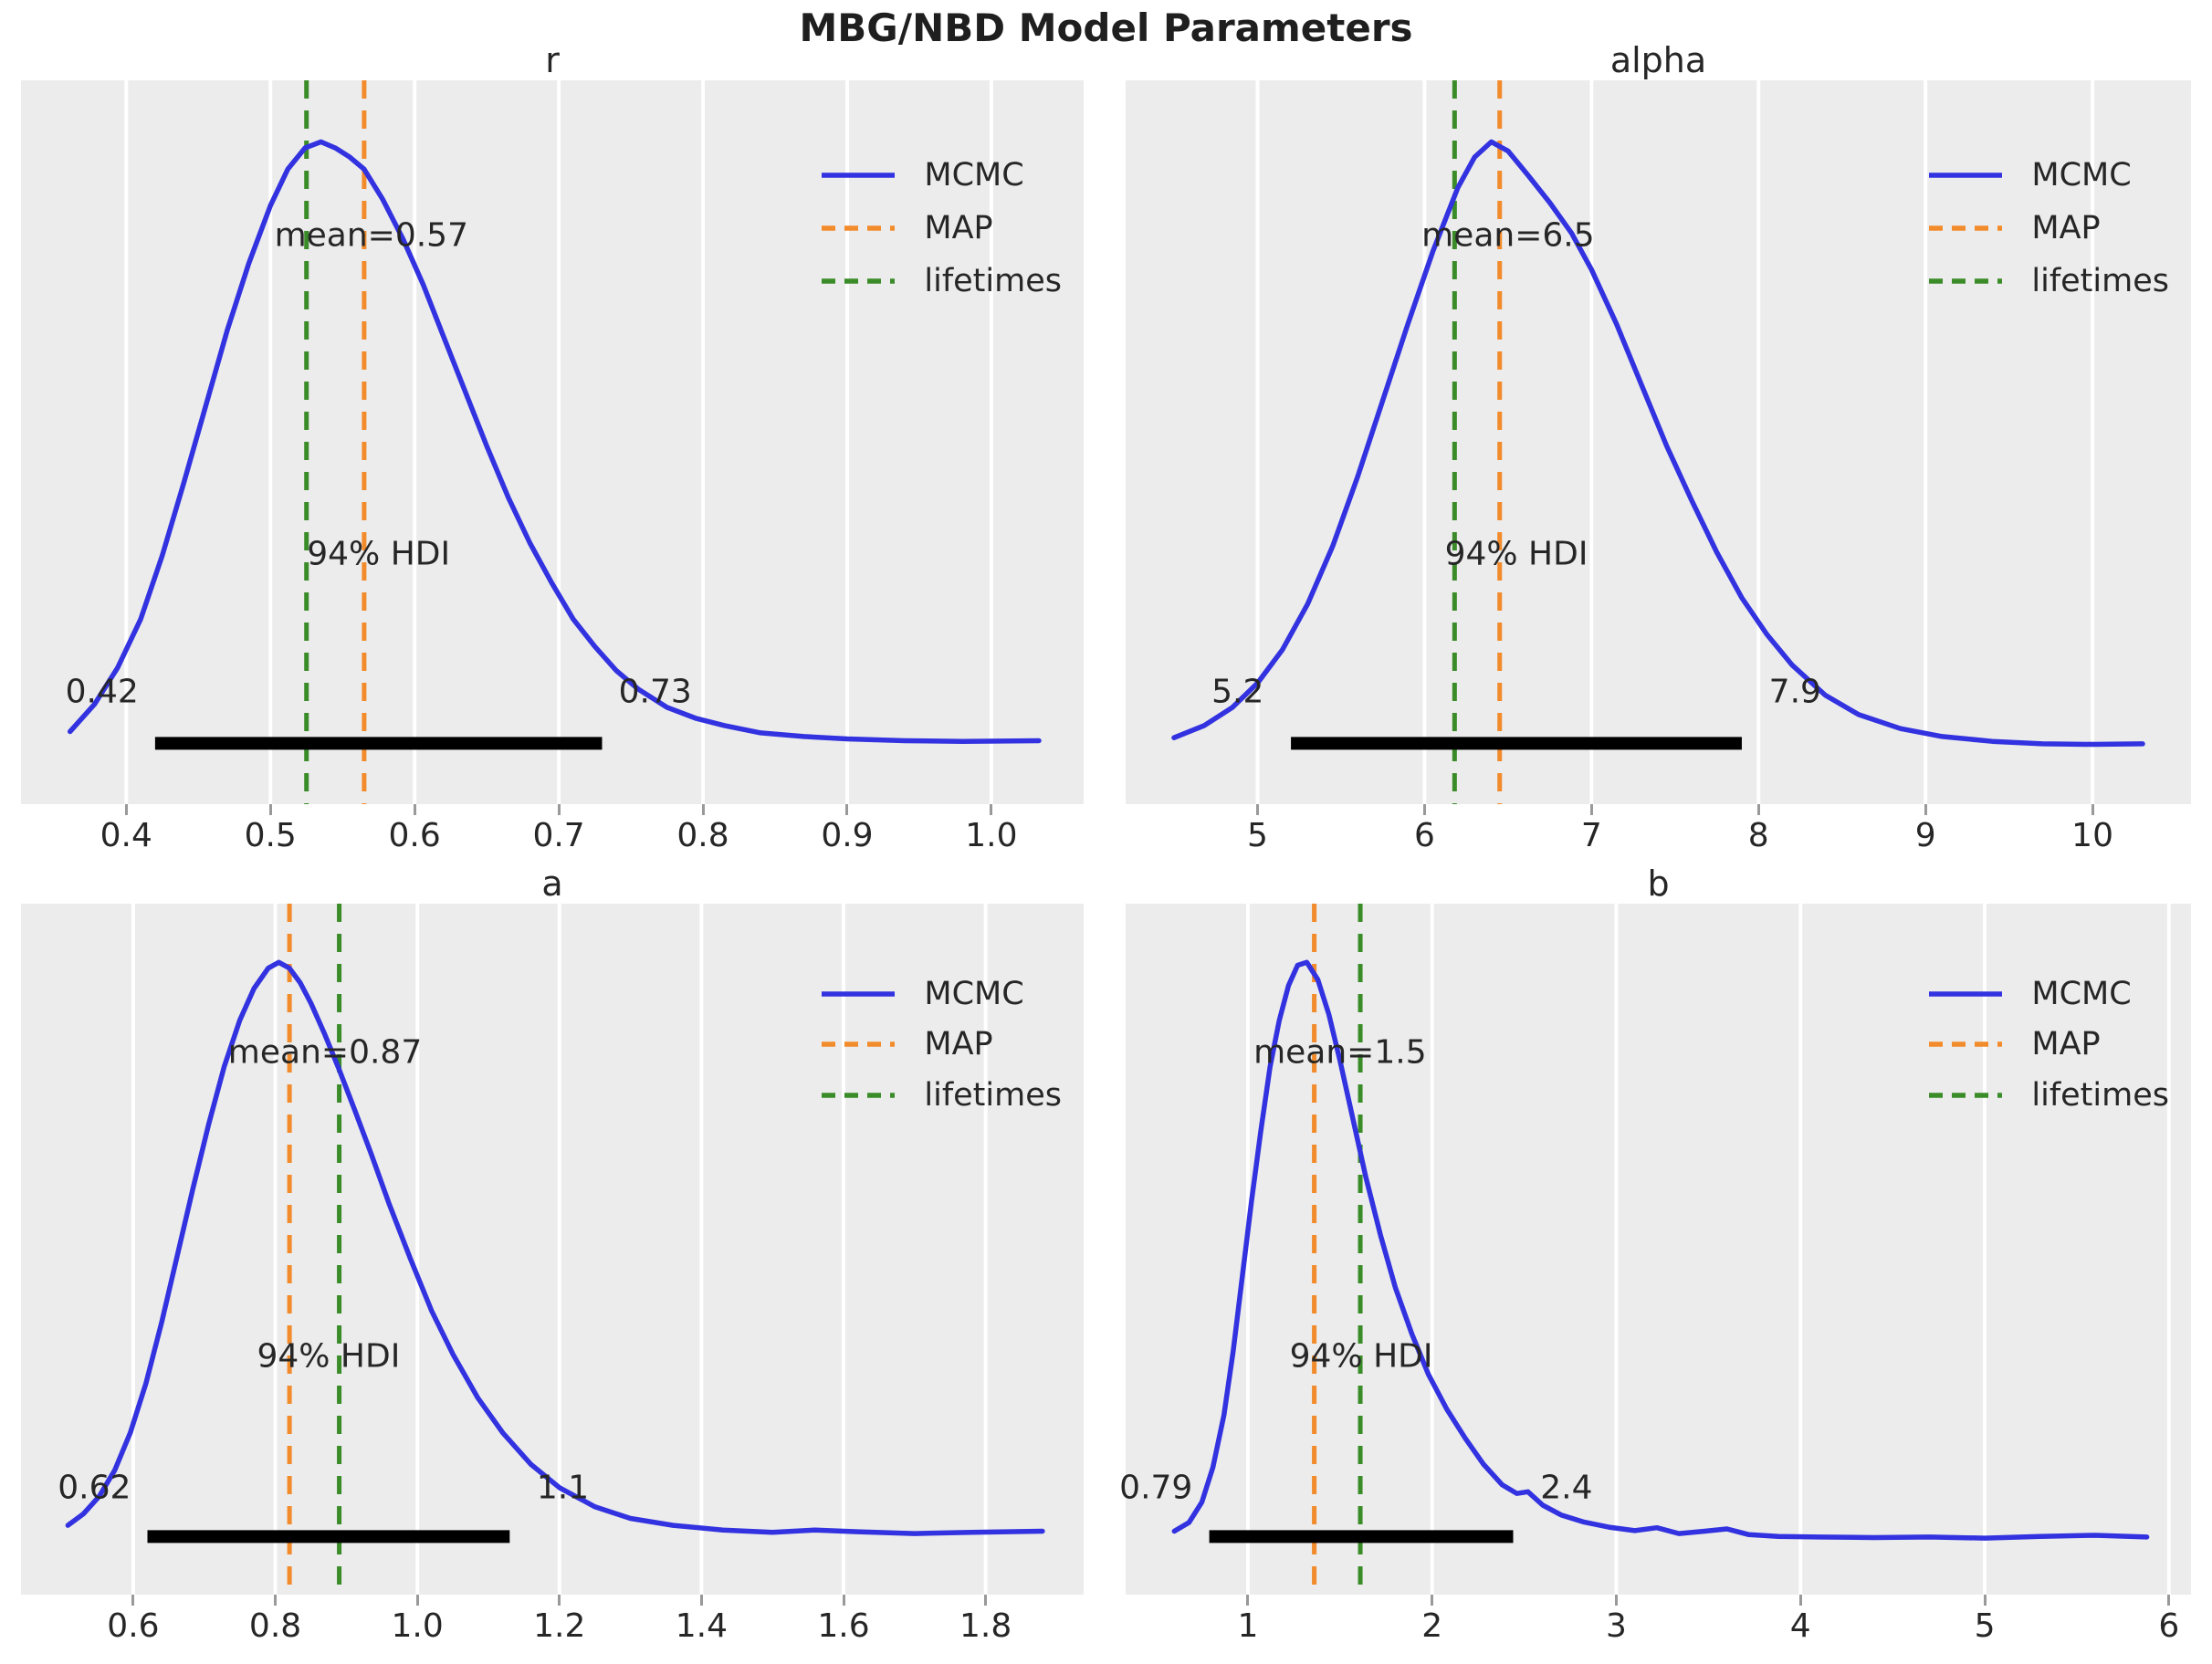  Describe the element at coordinates (371, 235) in the screenshot. I see `mean-annotation: mean=0.57` at that location.